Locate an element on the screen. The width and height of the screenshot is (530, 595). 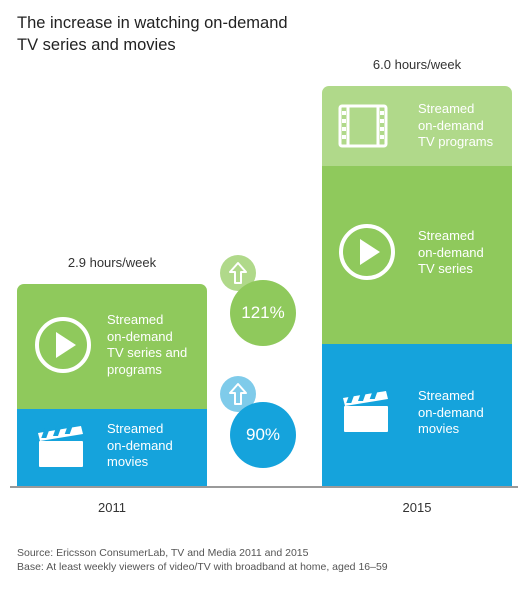
x-axis-baseline is located at coordinates (264, 487).